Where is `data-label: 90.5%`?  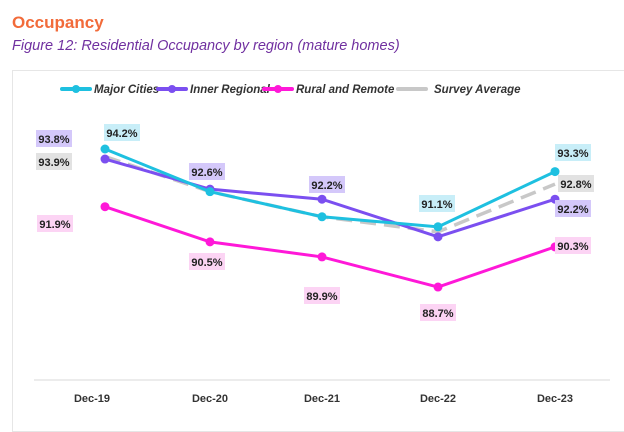
data-label: 90.5% is located at coordinates (206, 263).